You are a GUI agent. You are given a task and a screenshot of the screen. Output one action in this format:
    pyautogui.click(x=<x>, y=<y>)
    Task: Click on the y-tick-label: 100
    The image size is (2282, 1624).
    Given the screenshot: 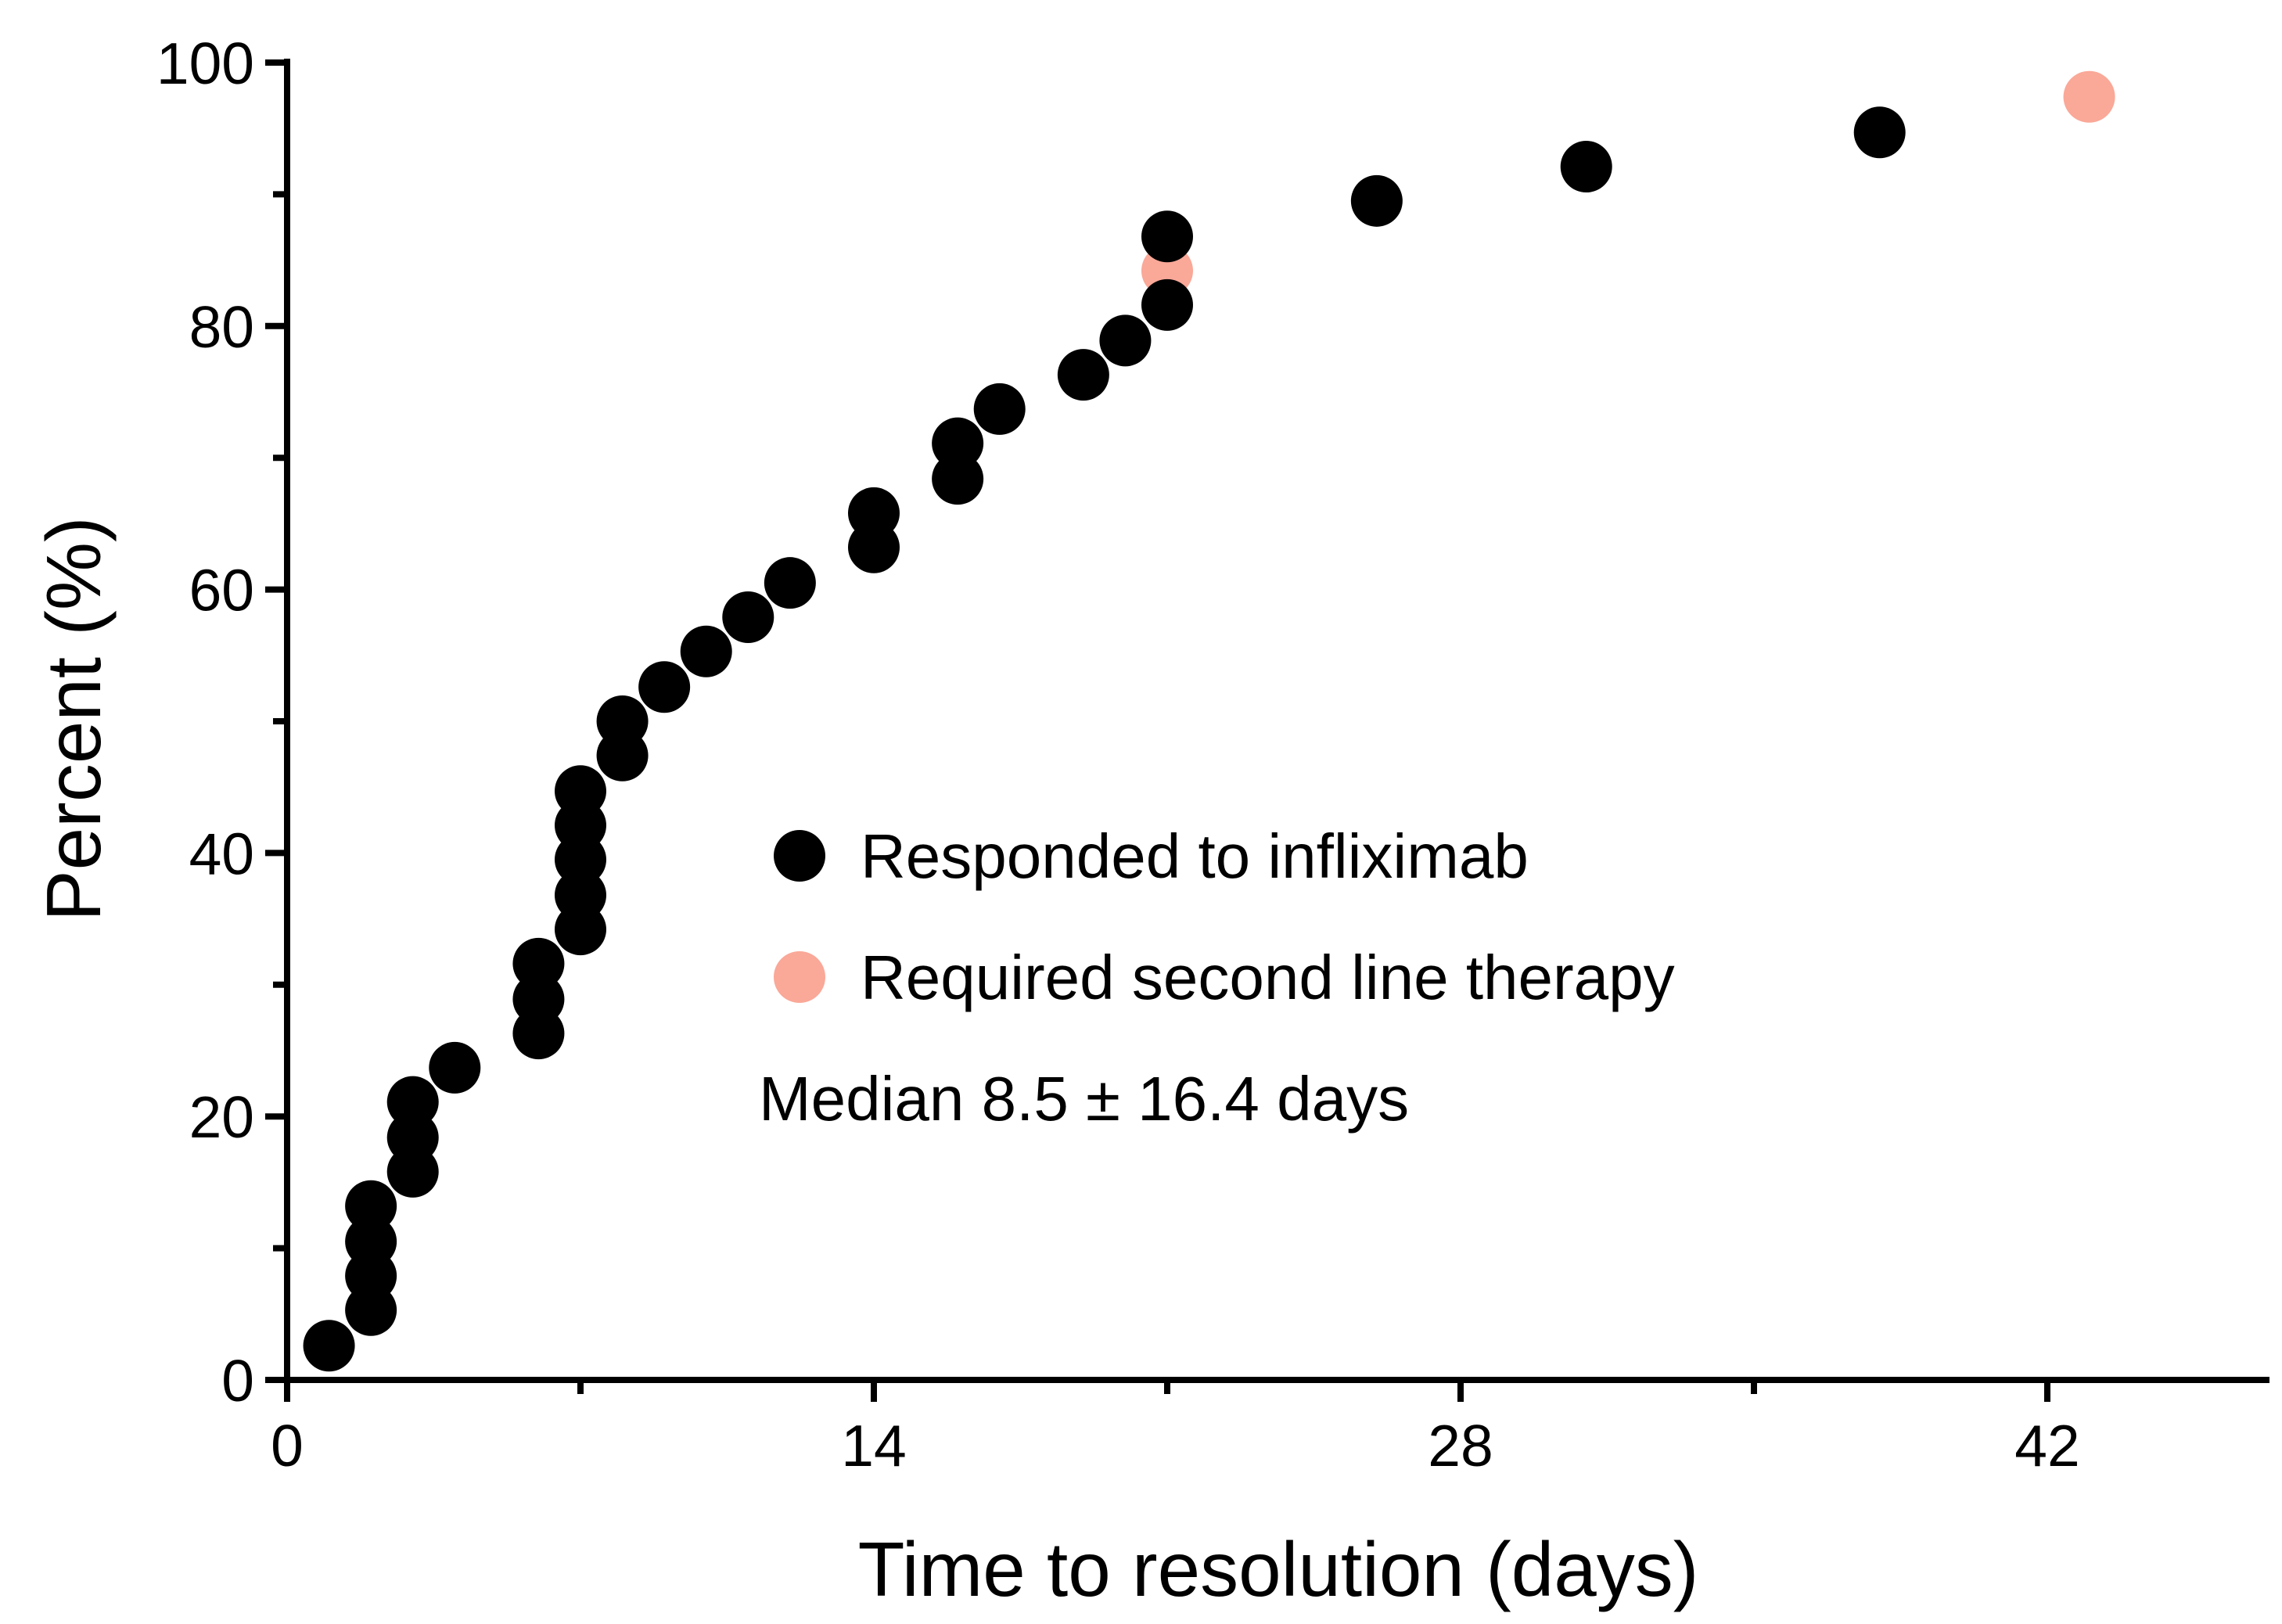 What is the action you would take?
    pyautogui.click(x=205, y=63)
    